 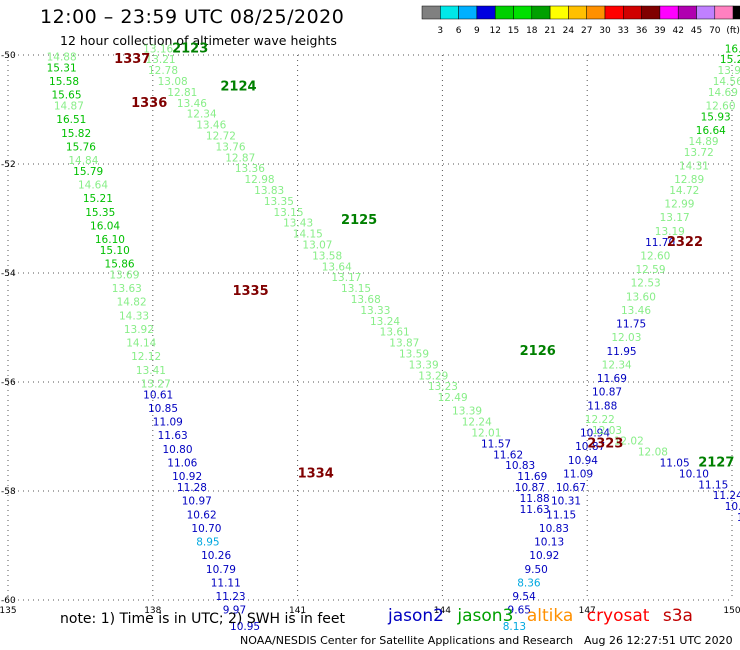 I want to click on wave-height-value: 8.13, so click(x=514, y=627).